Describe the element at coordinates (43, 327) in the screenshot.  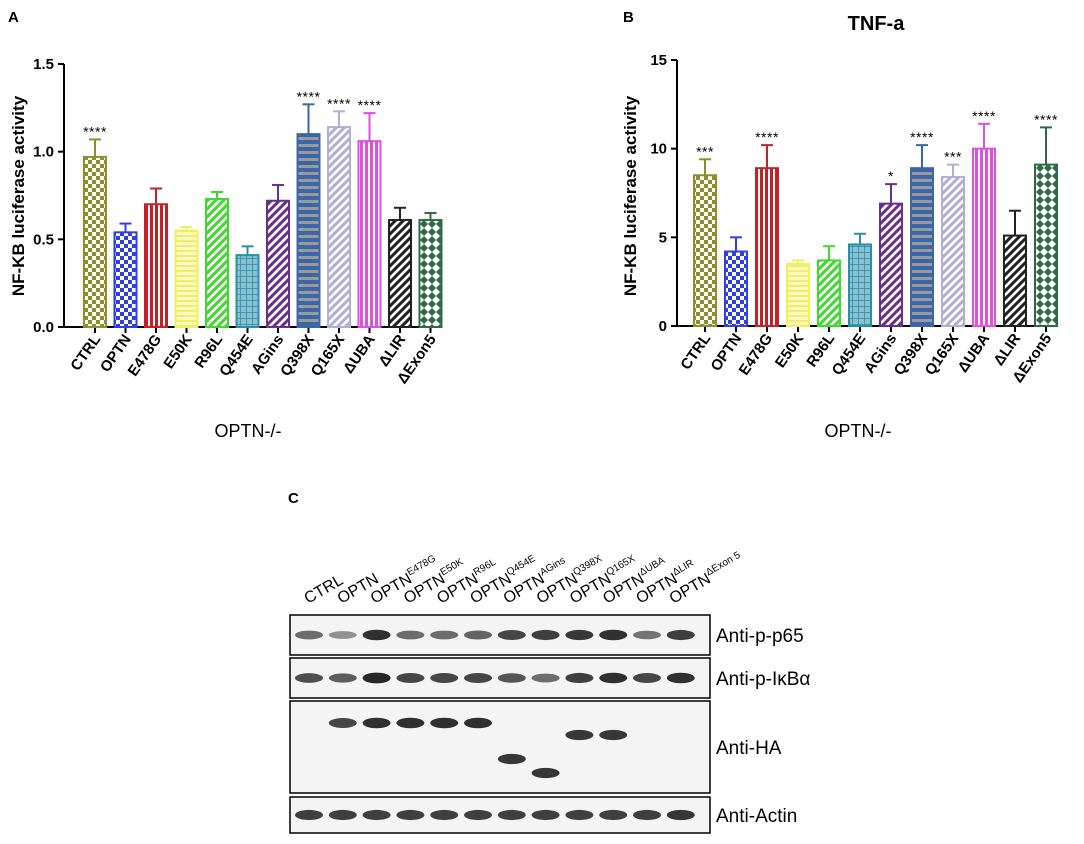
I see `y-tick-label: 0.0` at that location.